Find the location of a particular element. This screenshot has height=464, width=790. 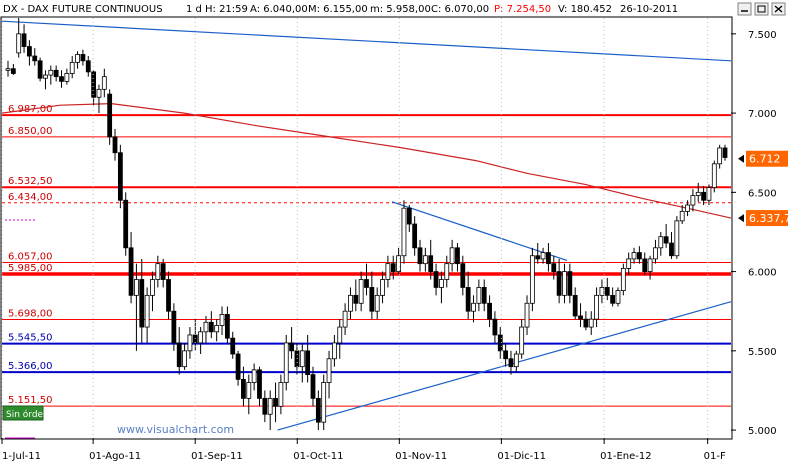

price-tag-label: 6.712 is located at coordinates (765, 159).